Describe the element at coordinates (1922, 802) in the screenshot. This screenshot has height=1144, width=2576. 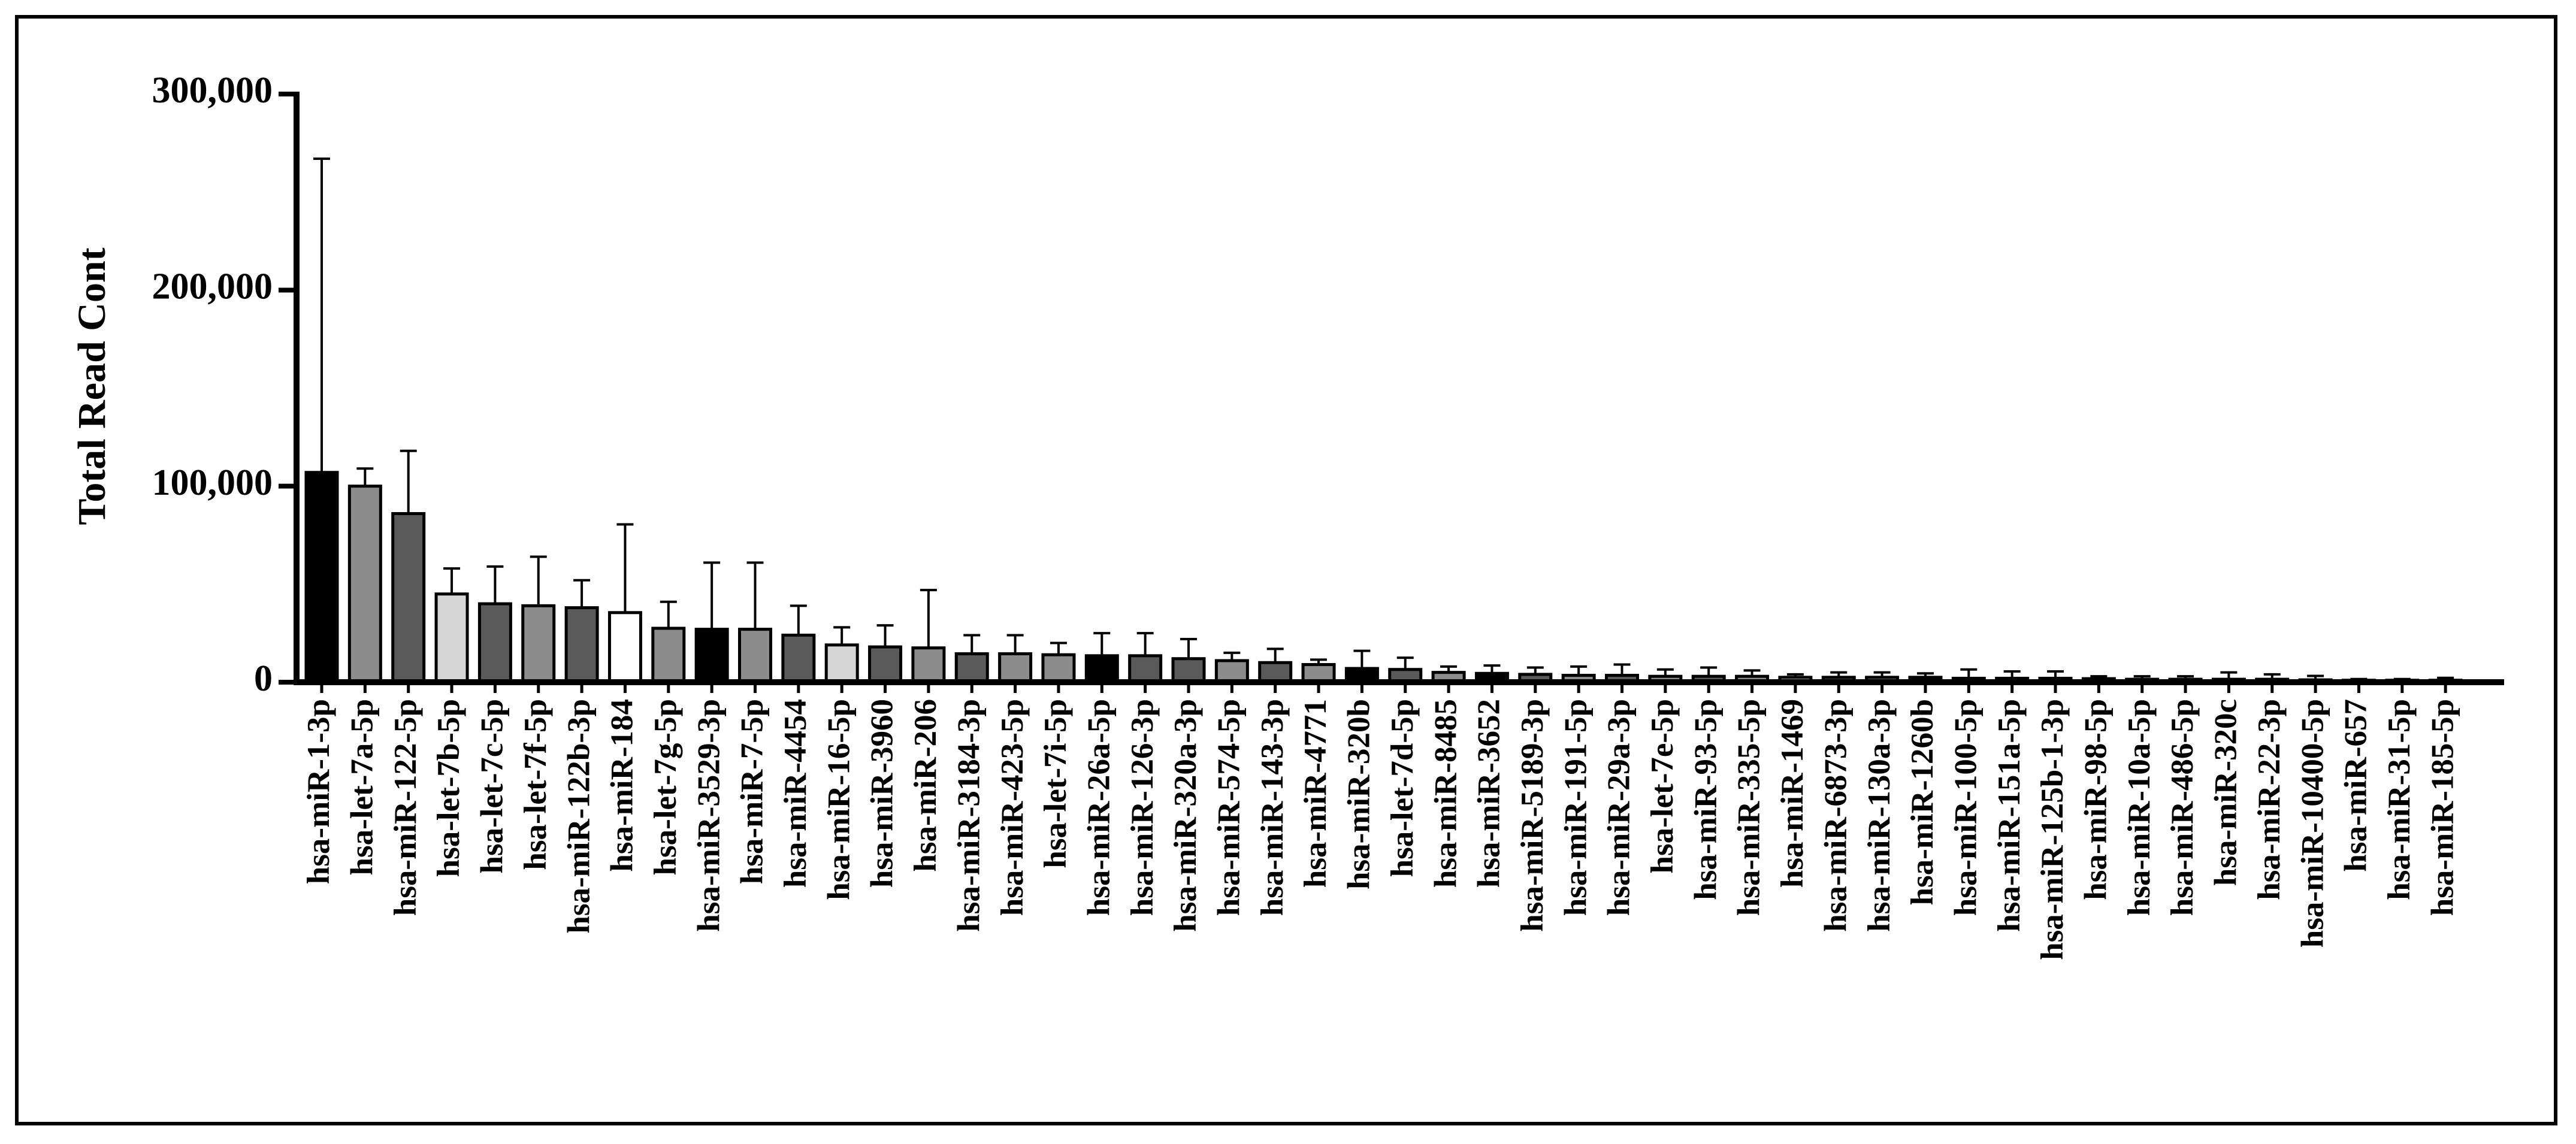
I see `x-tick-label: hsa-miR-1260b` at that location.